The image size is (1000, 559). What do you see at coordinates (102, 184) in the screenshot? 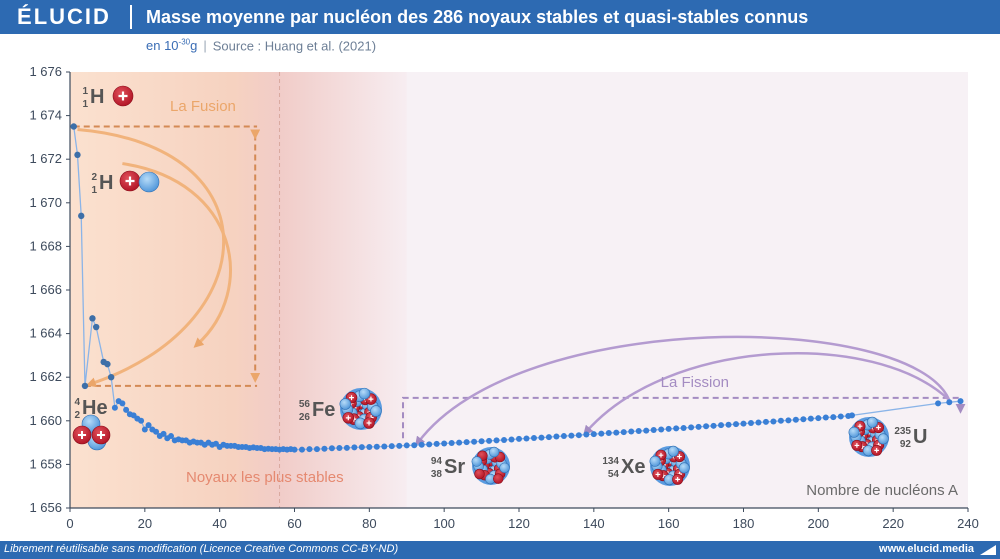
I see `nuclide-label-h2: 2 1 H` at bounding box center [102, 184].